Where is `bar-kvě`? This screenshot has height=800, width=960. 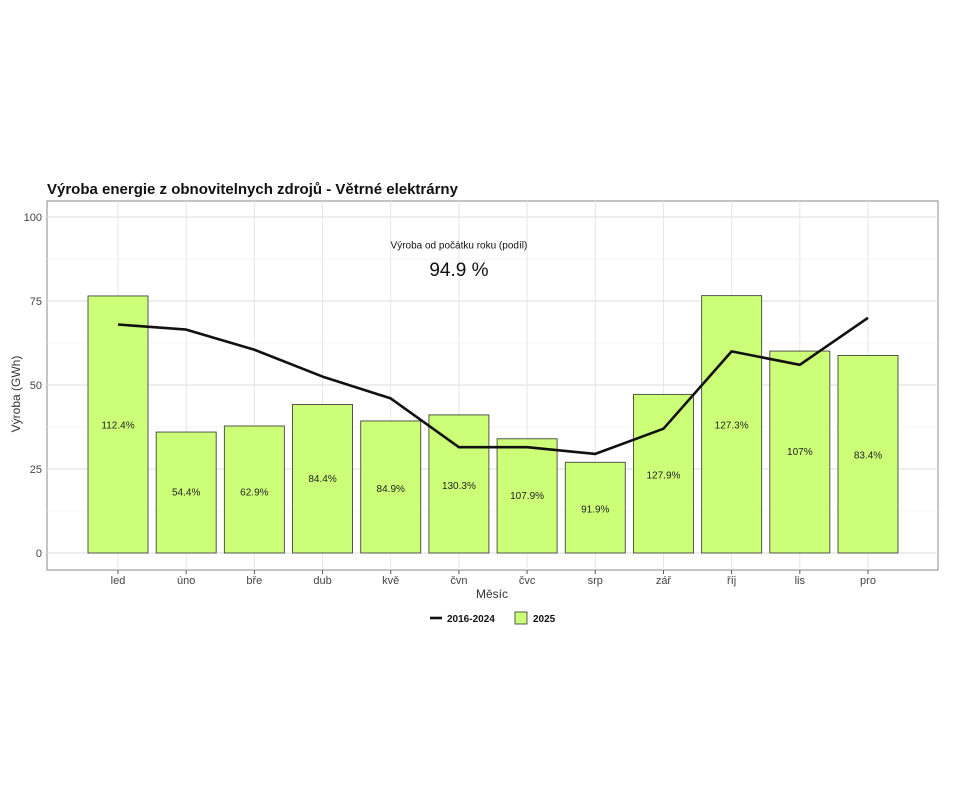
bar-kvě is located at coordinates (391, 487).